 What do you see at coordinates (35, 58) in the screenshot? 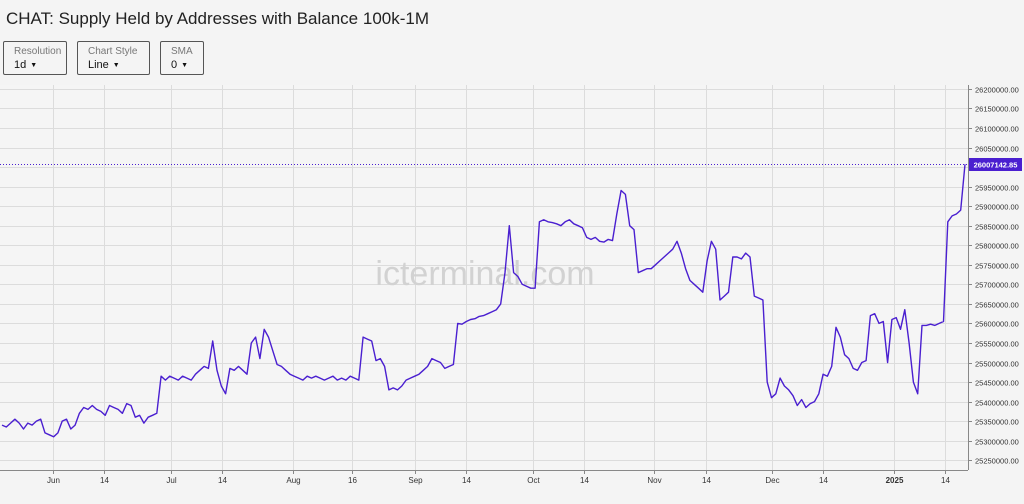
I see `resolution-dropdown: Resolution 1d ▼` at bounding box center [35, 58].